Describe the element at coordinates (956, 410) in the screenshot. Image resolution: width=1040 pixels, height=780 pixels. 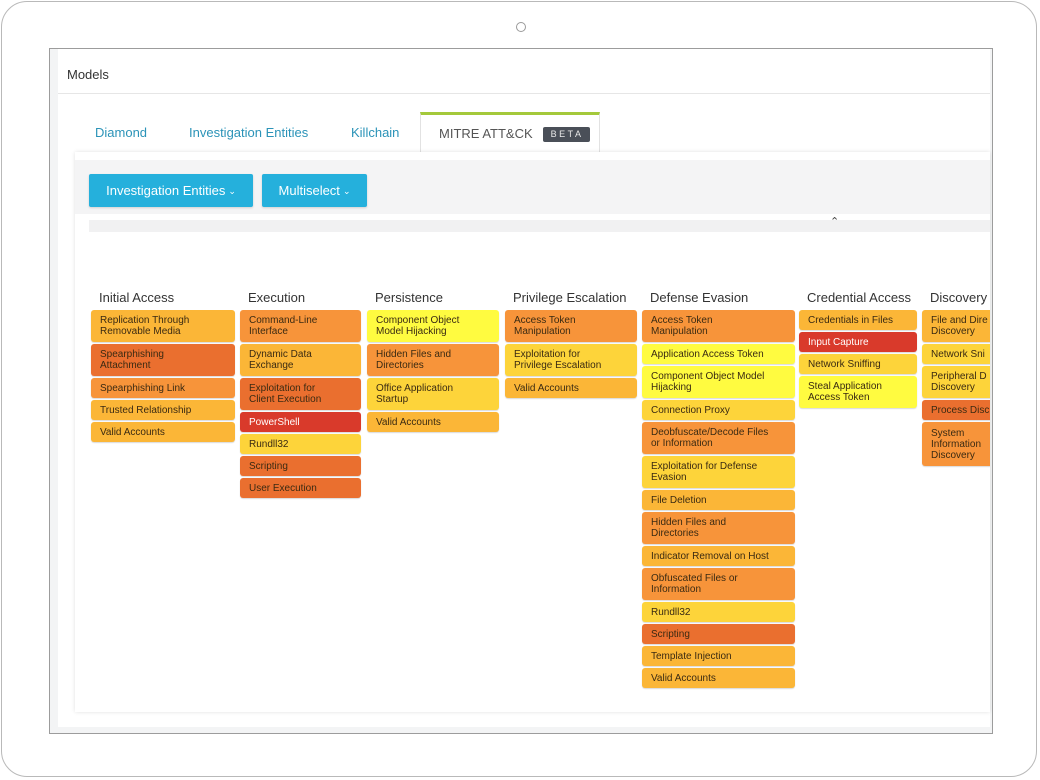
I see `technique-cell: Process Disc` at that location.